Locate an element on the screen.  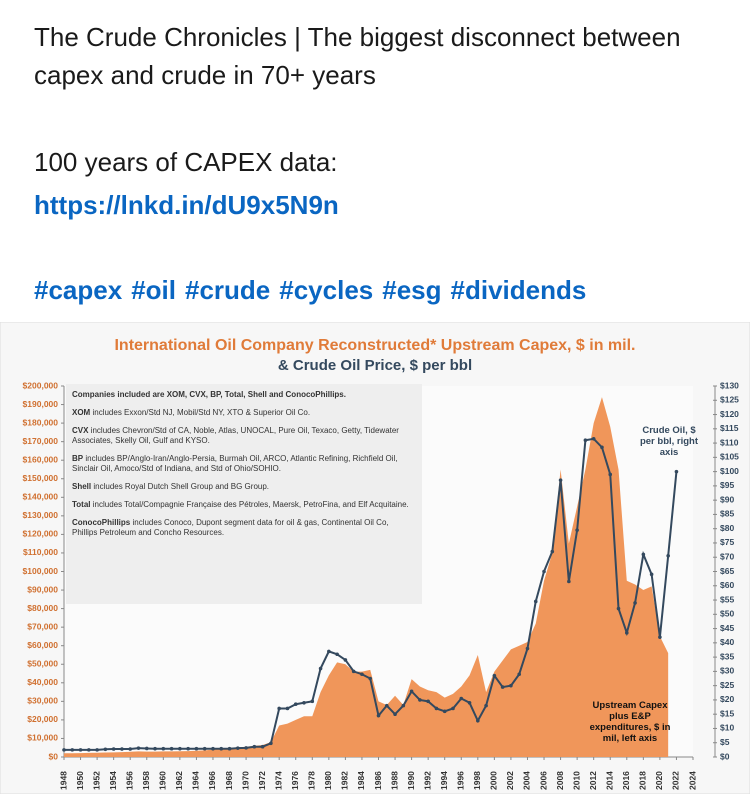
x-tick-label: 1952 is located at coordinates (96, 780).